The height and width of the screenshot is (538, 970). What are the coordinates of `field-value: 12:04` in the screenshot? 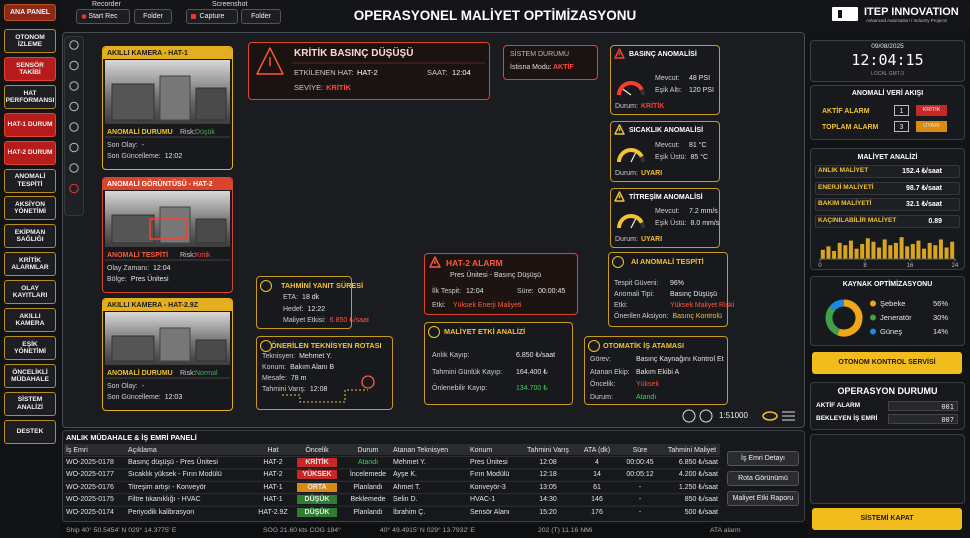 It's located at (162, 268).